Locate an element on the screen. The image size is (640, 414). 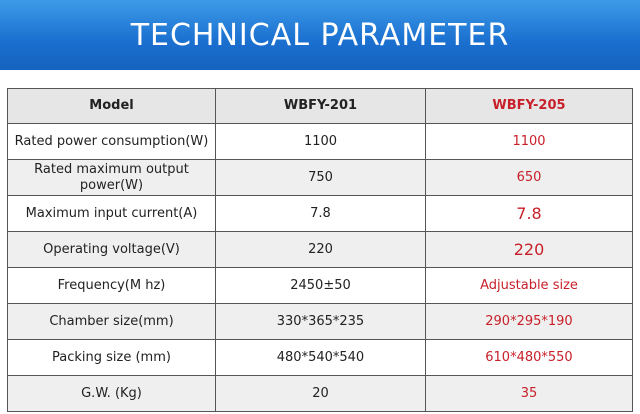
cell-value: 290*295*190 is located at coordinates (529, 321).